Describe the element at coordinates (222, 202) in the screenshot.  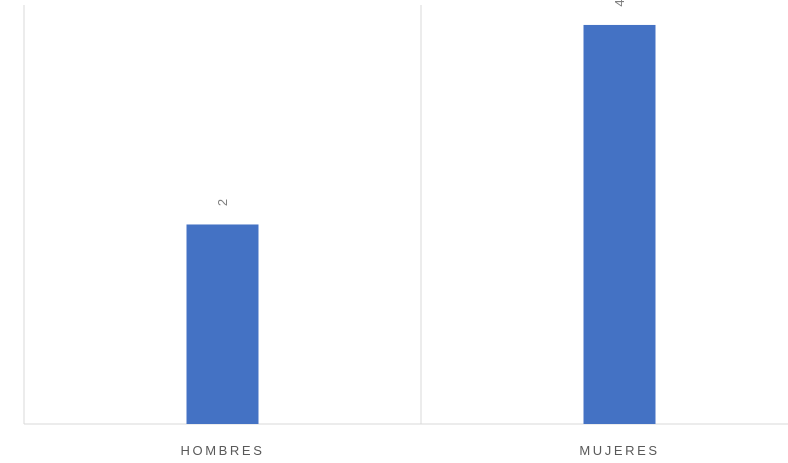
I see `data-label-hombres: 2` at that location.